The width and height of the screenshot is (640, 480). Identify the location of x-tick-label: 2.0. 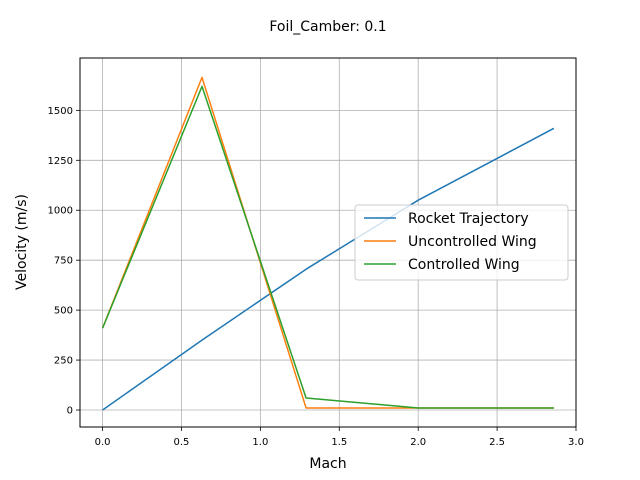
(418, 442).